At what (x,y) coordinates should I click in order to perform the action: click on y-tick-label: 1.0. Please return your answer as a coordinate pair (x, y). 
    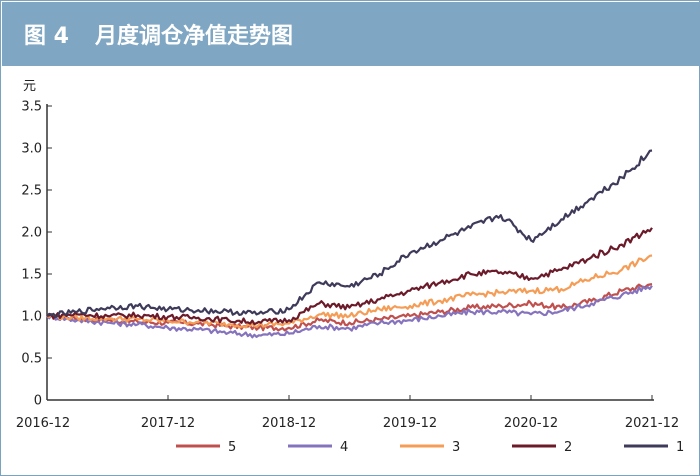
    Looking at the image, I should click on (31, 317).